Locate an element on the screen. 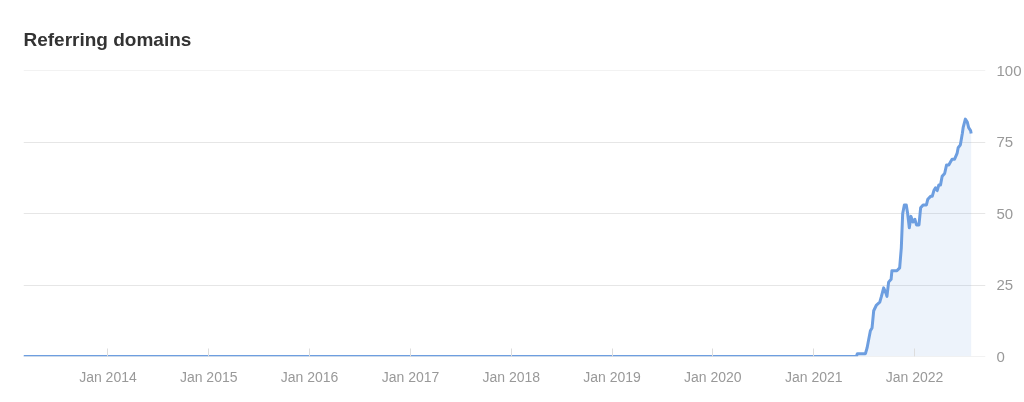  x-tick-label: Jan 2018 is located at coordinates (511, 376).